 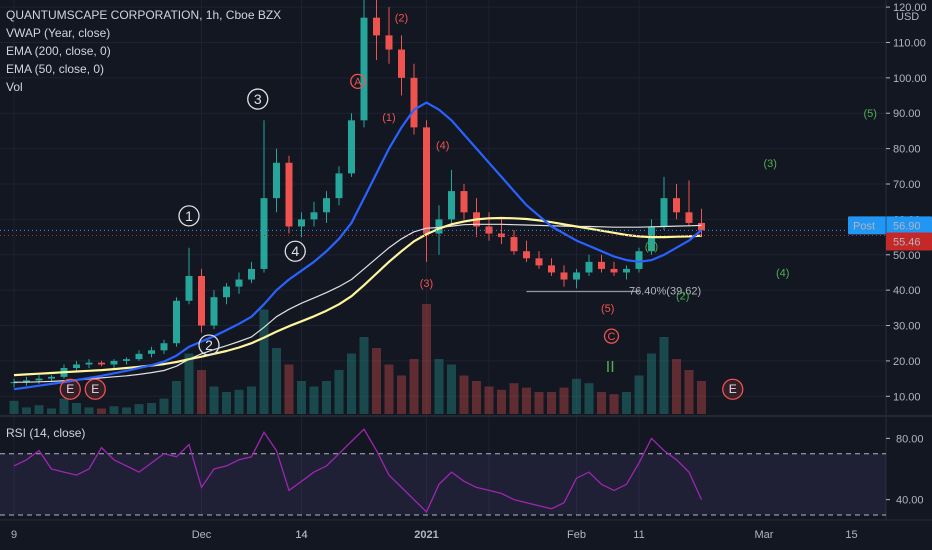 I want to click on price-tick-label: 120.00, so click(x=910, y=8).